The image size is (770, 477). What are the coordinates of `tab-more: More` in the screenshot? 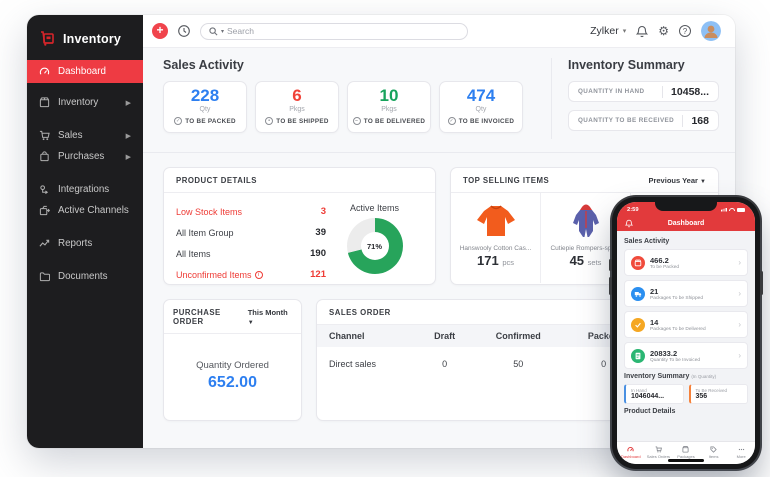 It's located at (741, 452).